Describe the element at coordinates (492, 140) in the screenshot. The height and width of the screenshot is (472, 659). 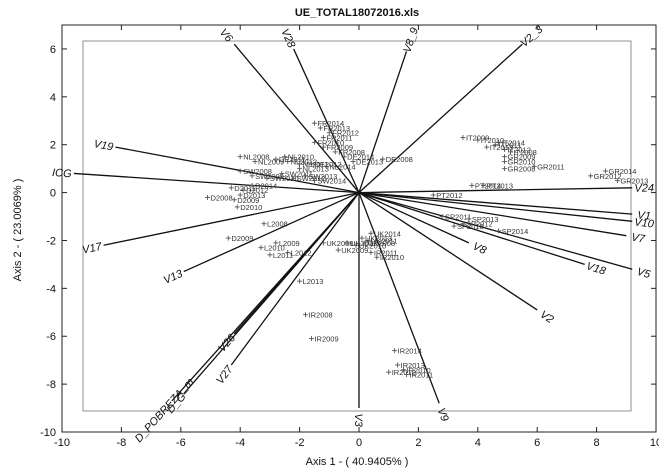
I see `point-label: IT2010` at that location.